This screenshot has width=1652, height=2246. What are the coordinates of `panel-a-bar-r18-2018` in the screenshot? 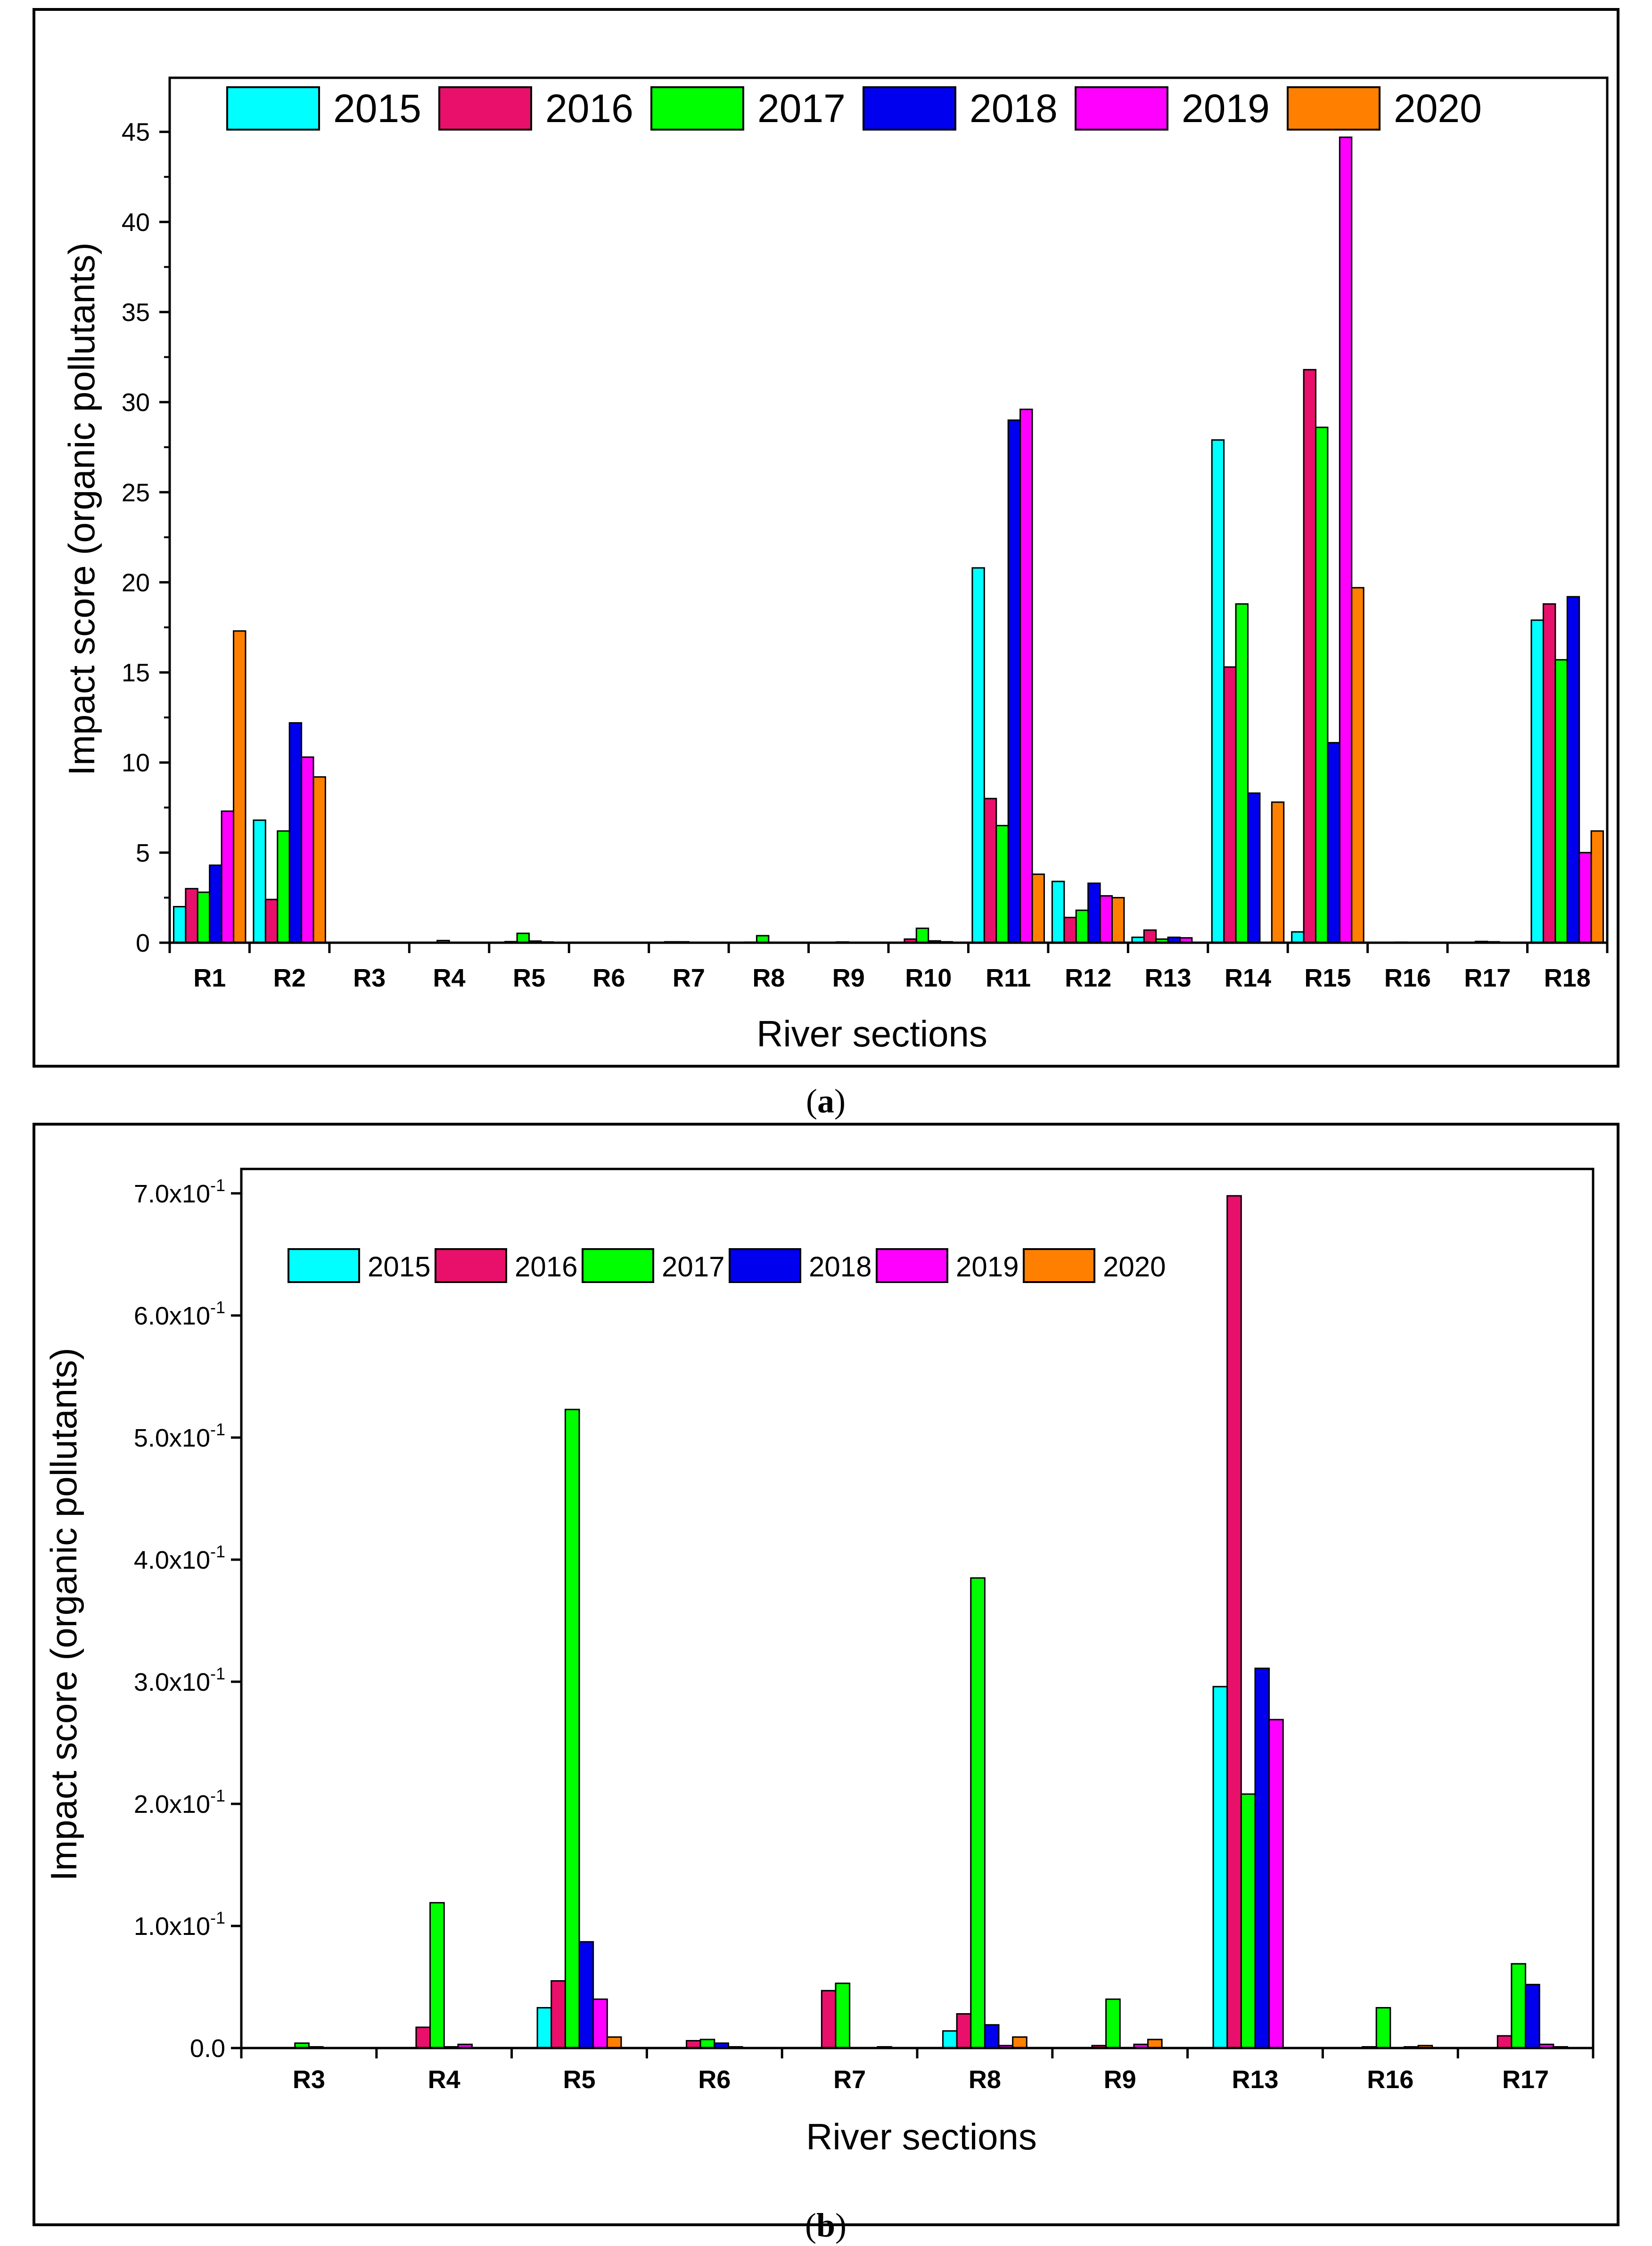 It's located at (1573, 770).